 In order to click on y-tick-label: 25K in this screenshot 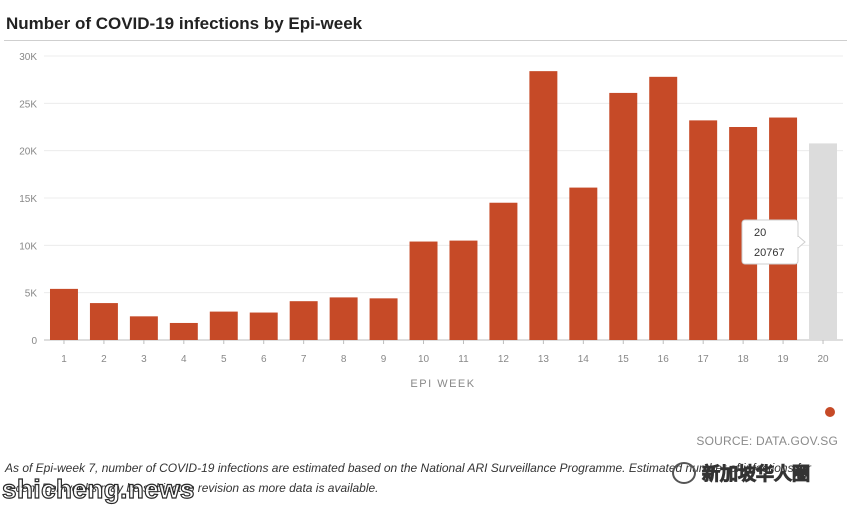, I will do `click(28, 104)`.